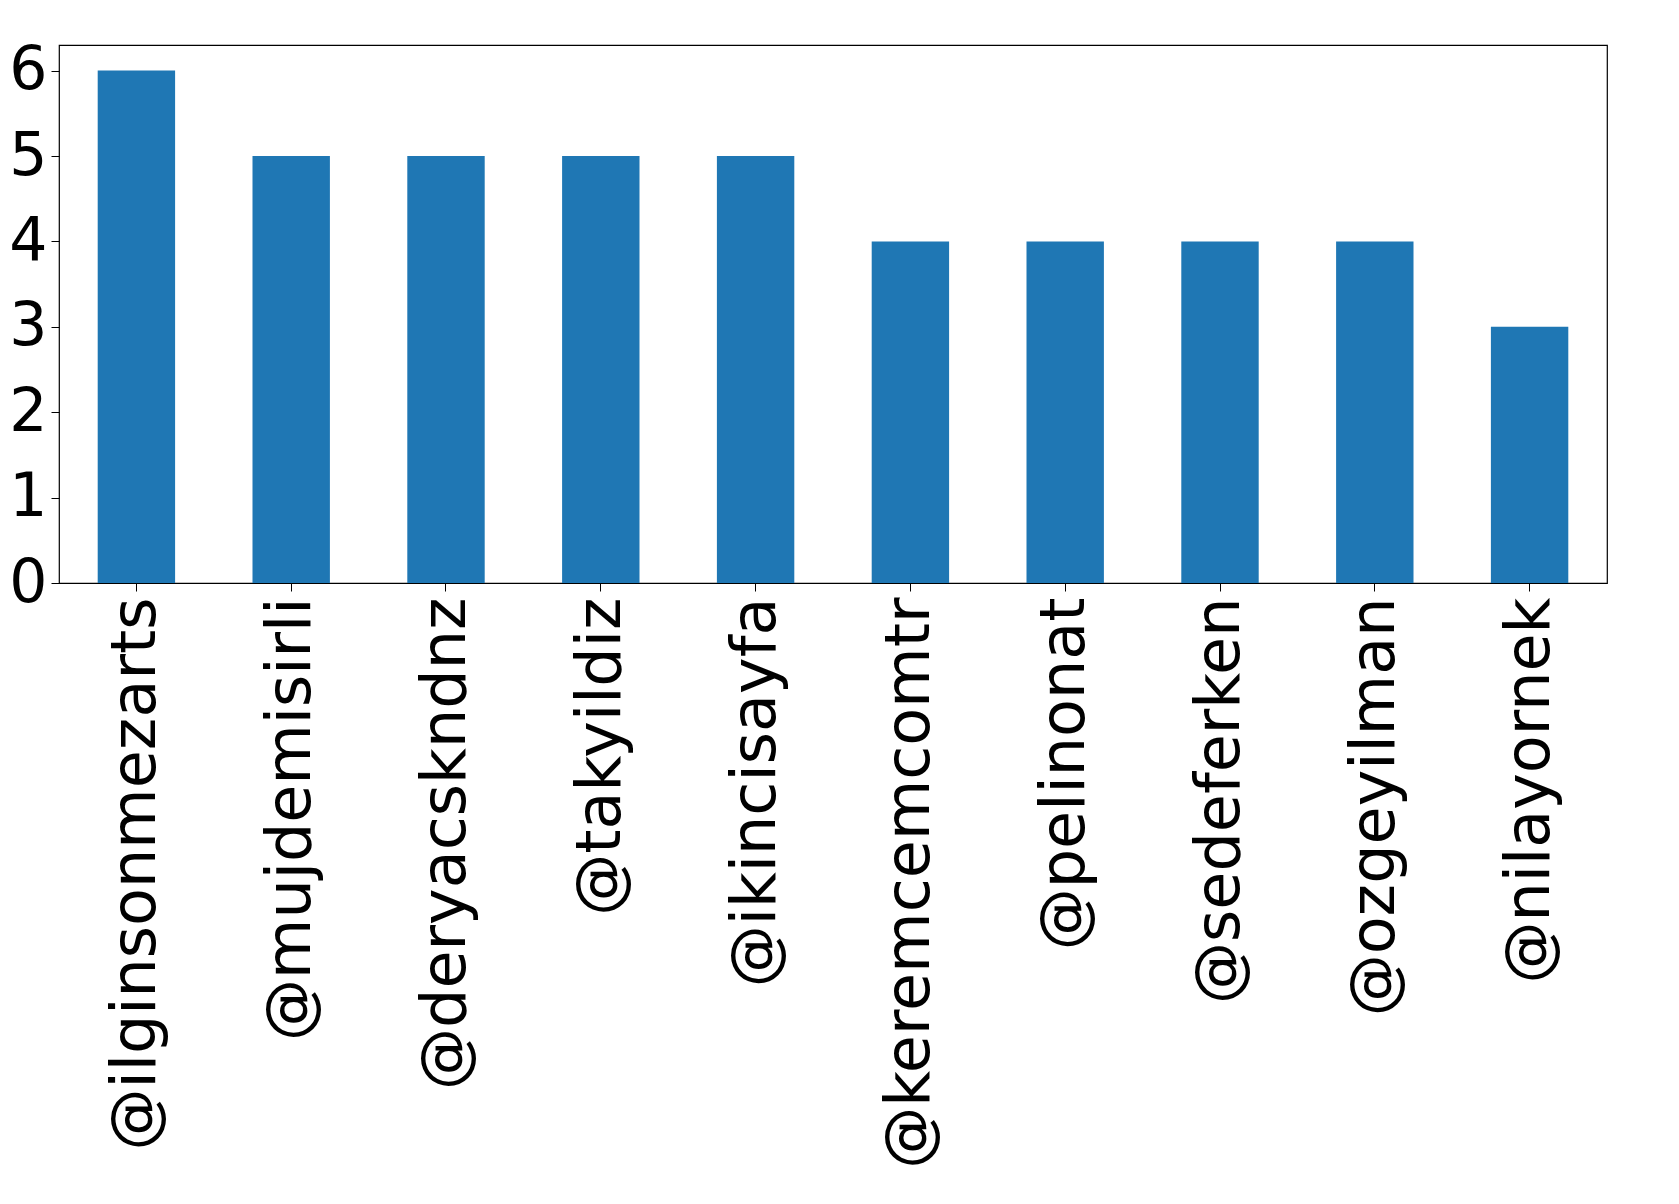 The height and width of the screenshot is (1204, 1679). What do you see at coordinates (28, 409) in the screenshot?
I see `y-tick-label: 2` at bounding box center [28, 409].